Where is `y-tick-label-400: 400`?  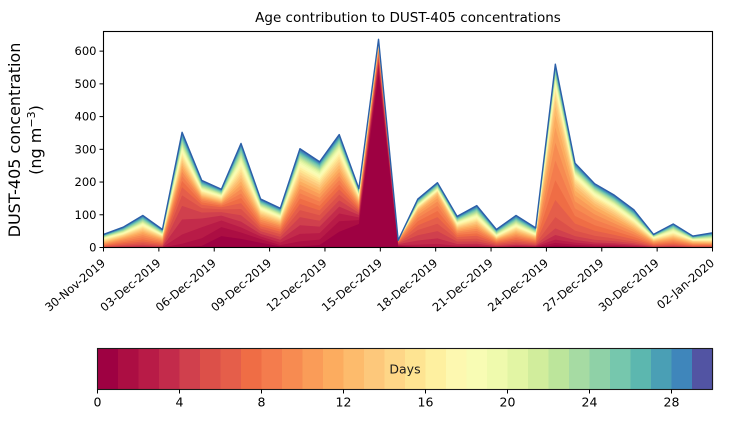 y-tick-label-400: 400 is located at coordinates (86, 117).